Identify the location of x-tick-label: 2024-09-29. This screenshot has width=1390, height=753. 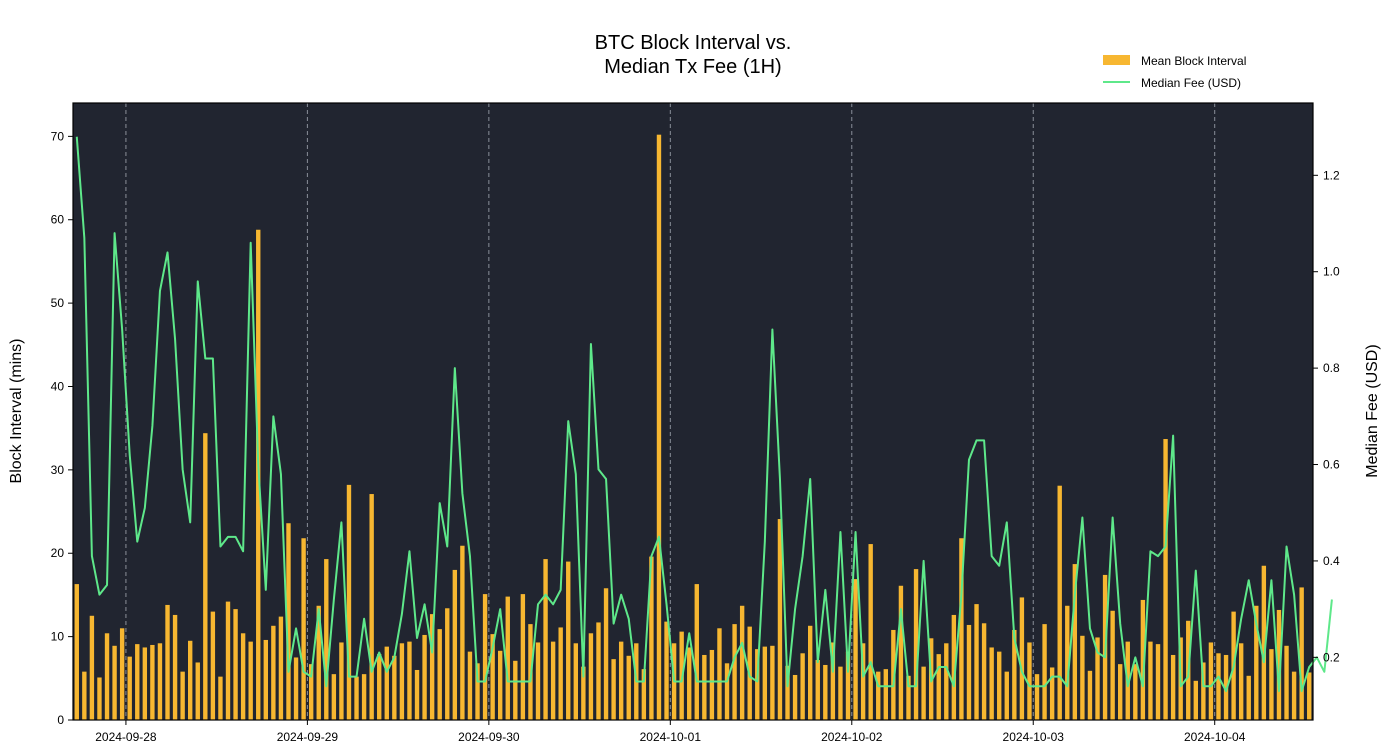
(308, 737).